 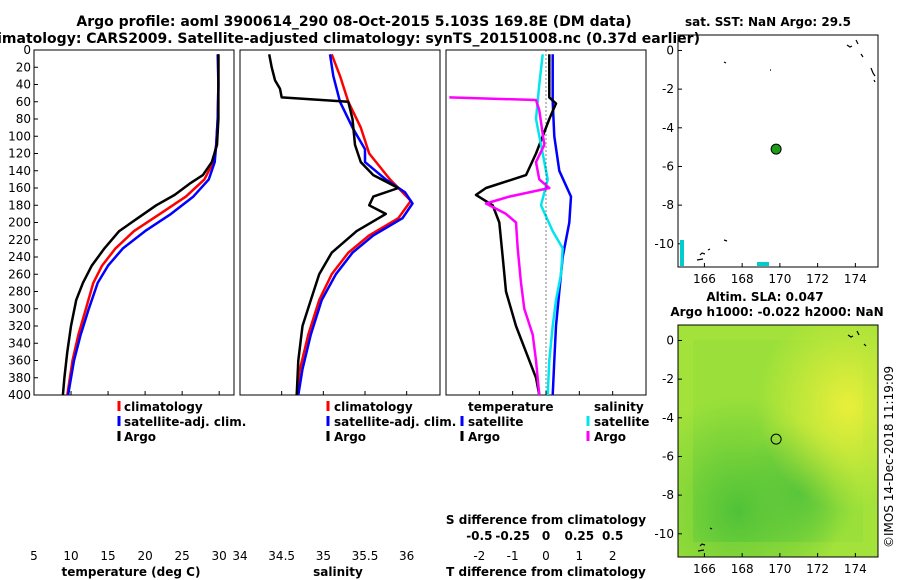 I want to click on legend-salinity-title: salinity, so click(x=619, y=407).